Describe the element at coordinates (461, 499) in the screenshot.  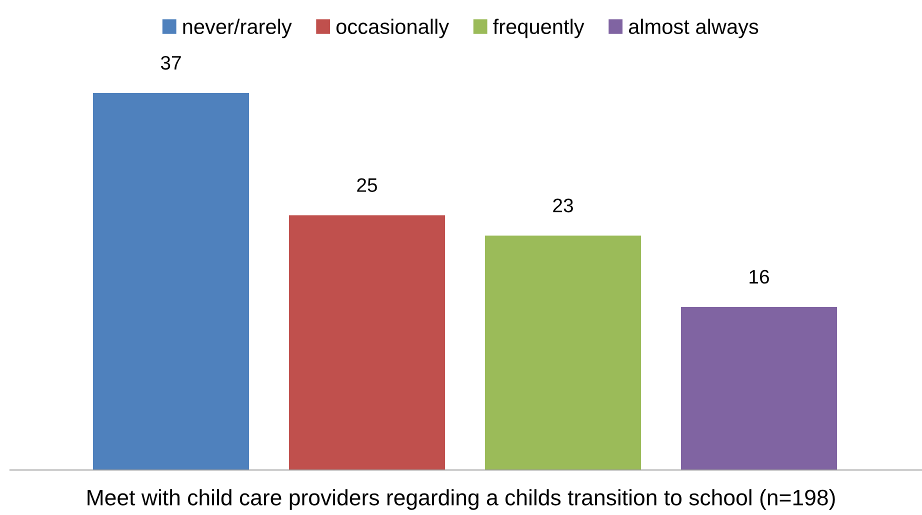
I see `x-axis-title: Meet with child care providers regarding a childs transition to school (n=198)` at that location.